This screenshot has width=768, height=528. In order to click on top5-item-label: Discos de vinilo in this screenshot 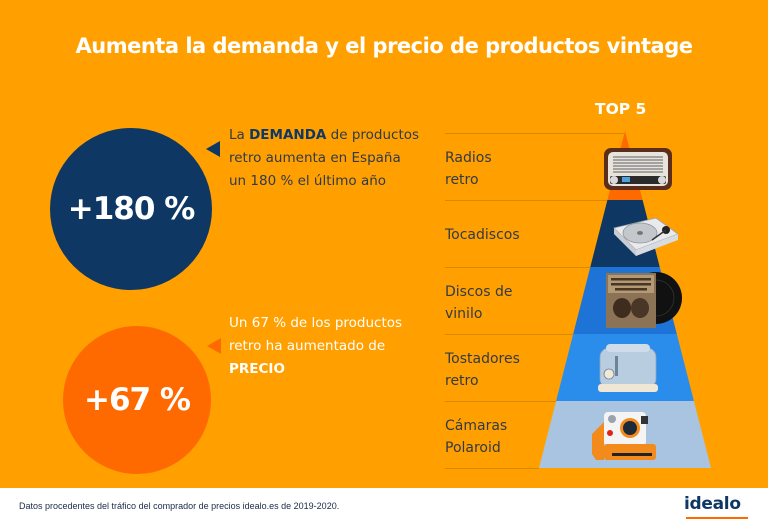, I will do `click(478, 303)`.